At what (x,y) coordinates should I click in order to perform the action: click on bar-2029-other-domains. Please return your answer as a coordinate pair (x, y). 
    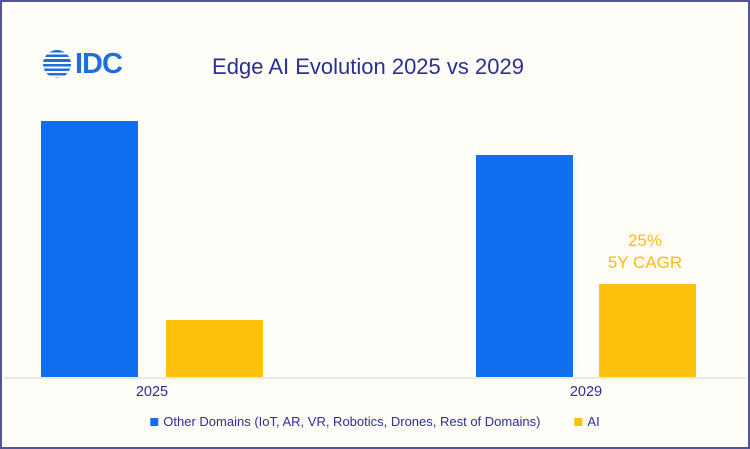
    Looking at the image, I should click on (524, 267).